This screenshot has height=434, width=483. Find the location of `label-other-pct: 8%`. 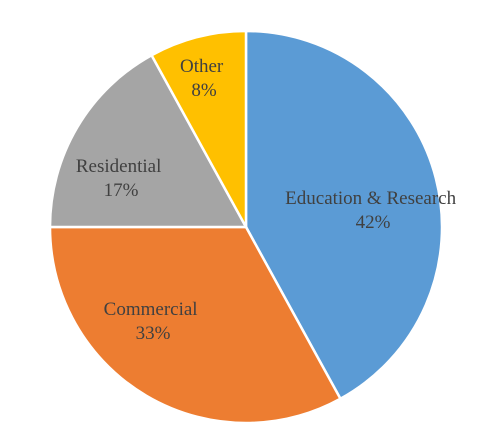

label-other-pct: 8% is located at coordinates (204, 90).